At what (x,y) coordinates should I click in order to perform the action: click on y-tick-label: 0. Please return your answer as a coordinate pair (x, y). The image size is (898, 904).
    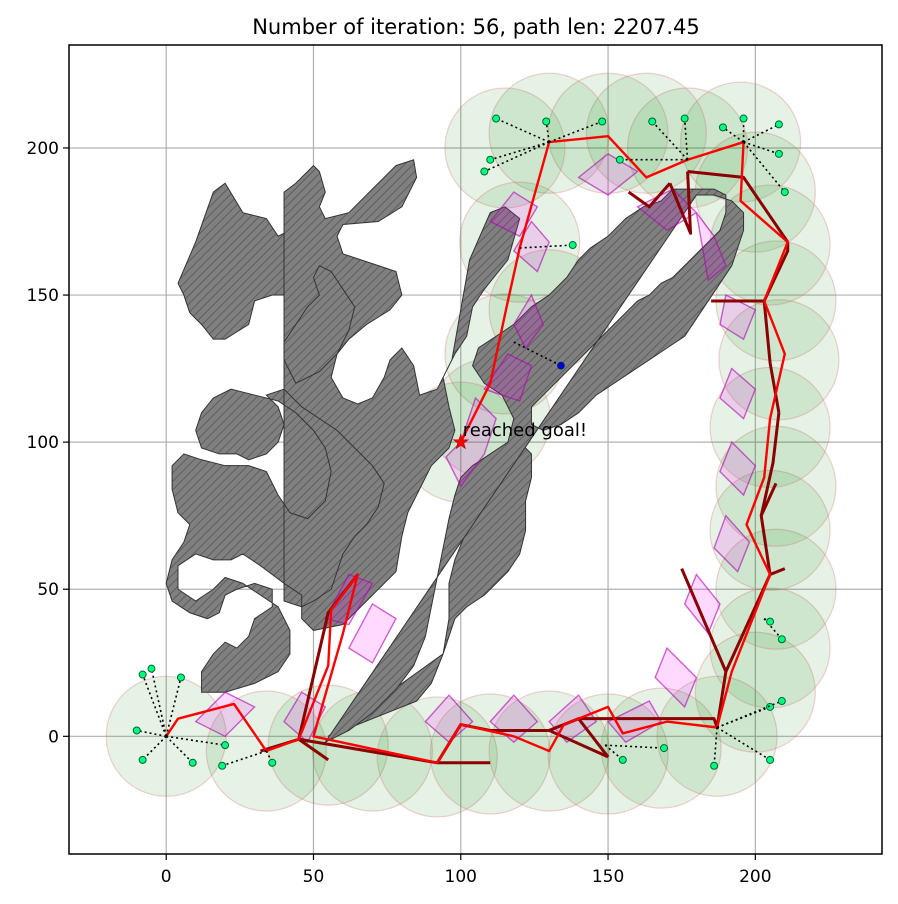
    Looking at the image, I should click on (53, 737).